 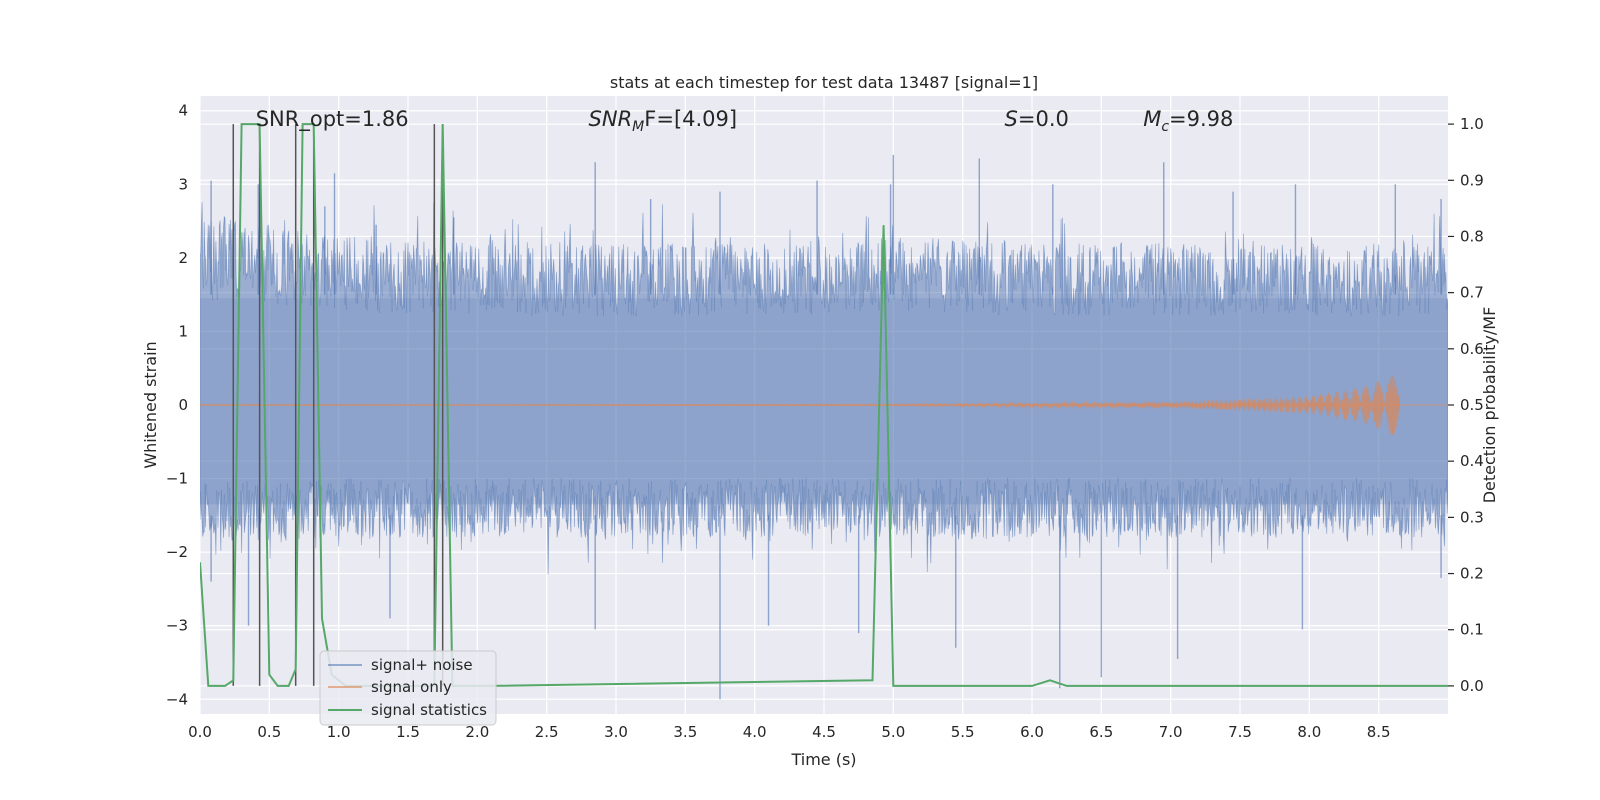 What do you see at coordinates (1472, 293) in the screenshot?
I see `y2-tick-label-3: 0.7` at bounding box center [1472, 293].